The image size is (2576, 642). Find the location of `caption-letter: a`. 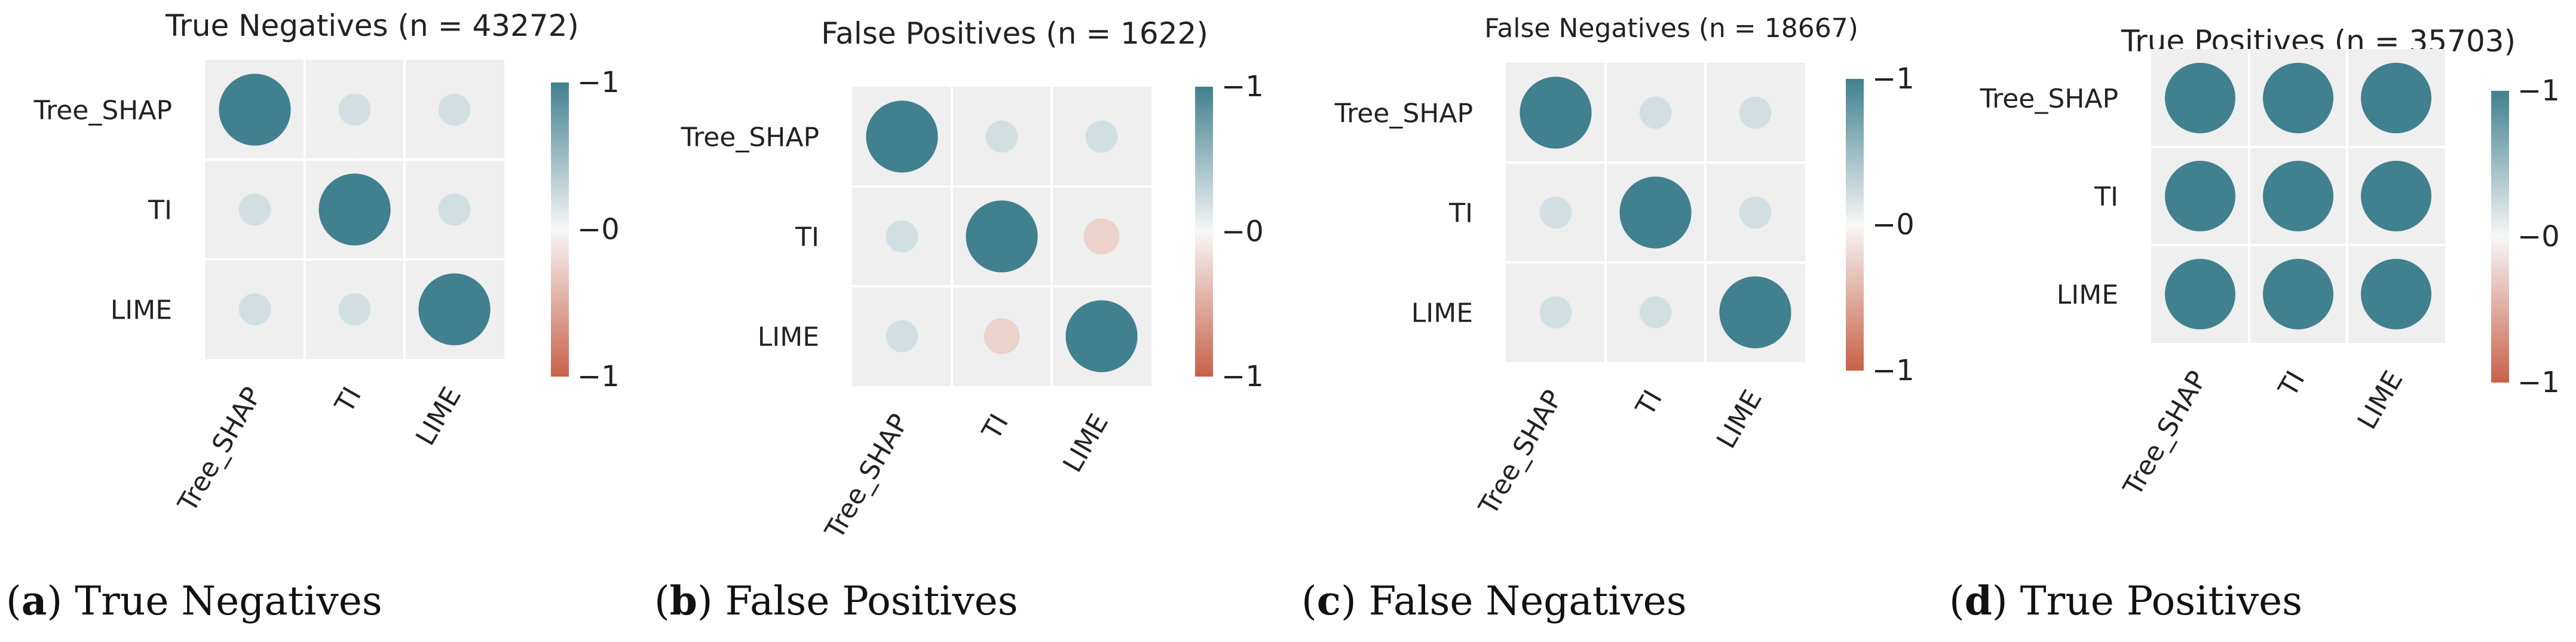

caption-letter: a is located at coordinates (35, 600).